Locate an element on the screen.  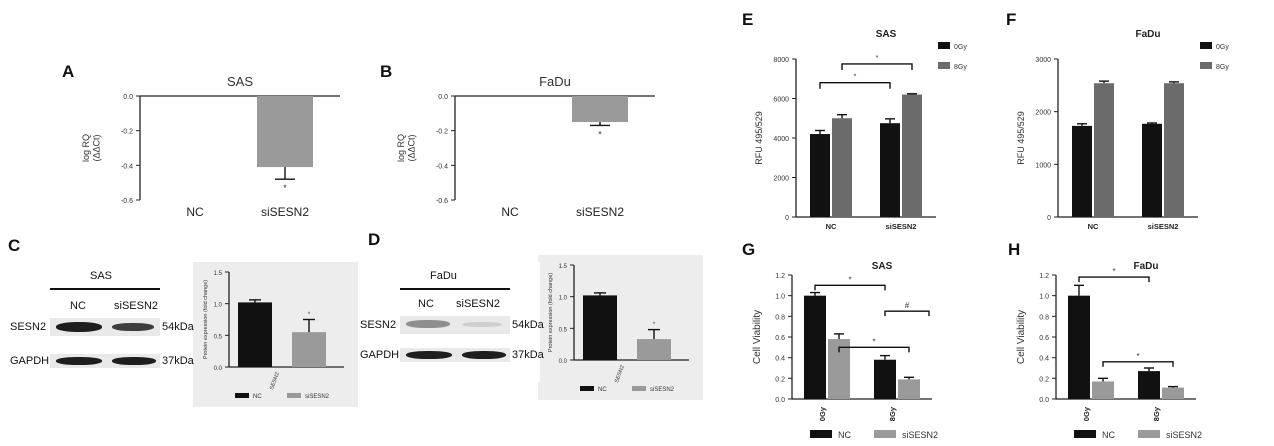
h-bracket-0gy-label: * is located at coordinates (1113, 271).